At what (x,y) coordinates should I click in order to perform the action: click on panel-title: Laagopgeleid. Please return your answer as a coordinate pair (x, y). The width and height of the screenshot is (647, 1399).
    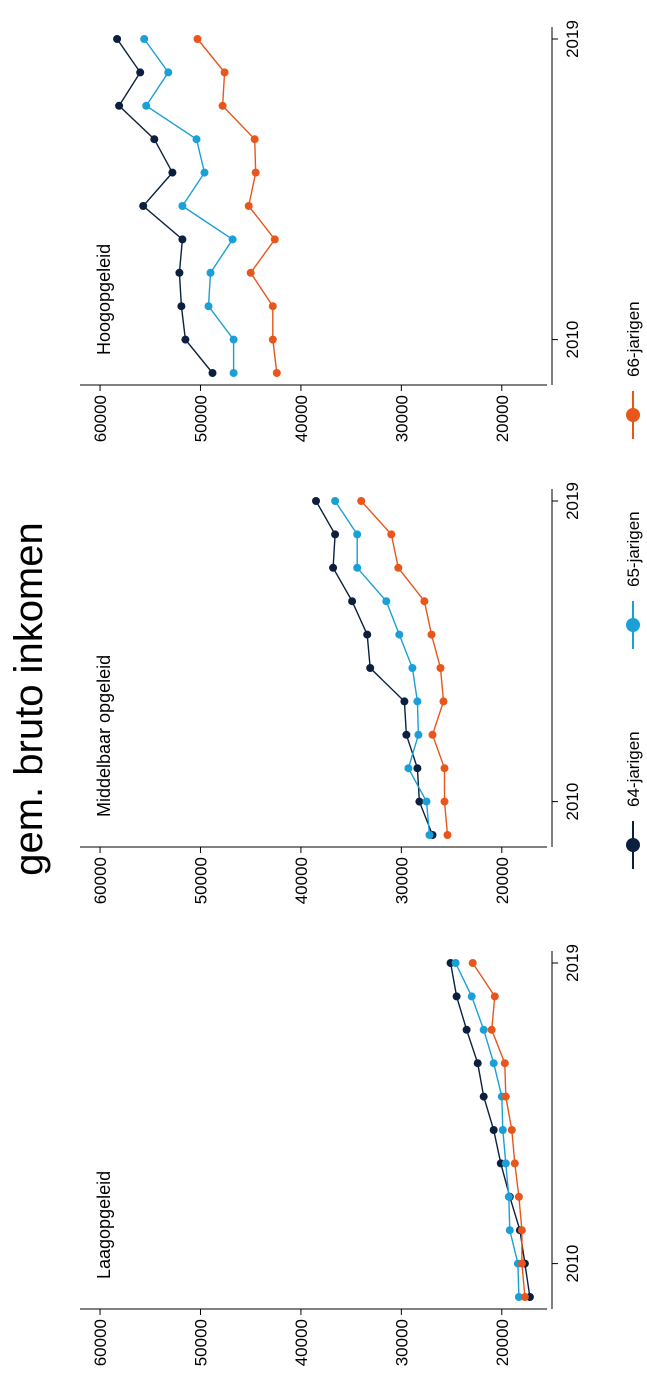
    Looking at the image, I should click on (104, 1225).